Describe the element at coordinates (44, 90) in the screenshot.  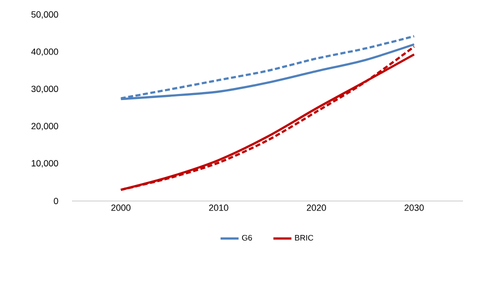
I see `y-tick-label: 30,000` at that location.